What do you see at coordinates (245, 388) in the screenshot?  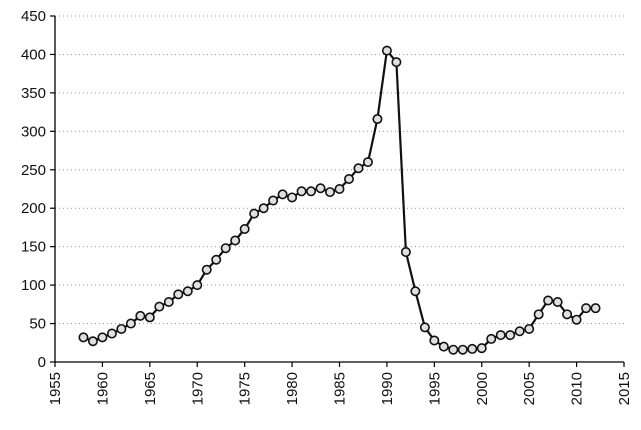 I see `x-tick-label: 1975` at bounding box center [245, 388].